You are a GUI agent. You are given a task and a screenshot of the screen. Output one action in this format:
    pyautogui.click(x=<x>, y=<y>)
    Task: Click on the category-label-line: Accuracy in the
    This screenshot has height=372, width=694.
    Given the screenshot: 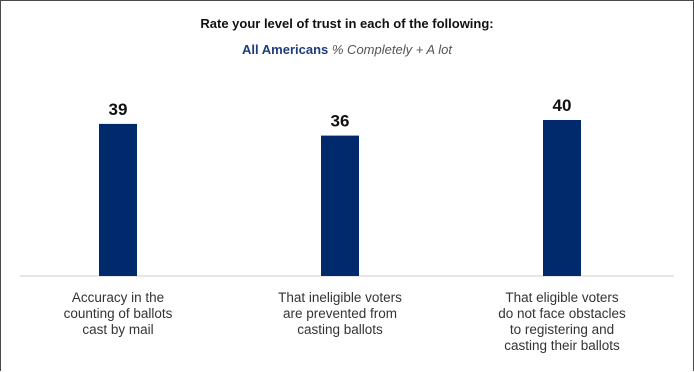 What is the action you would take?
    pyautogui.click(x=118, y=297)
    